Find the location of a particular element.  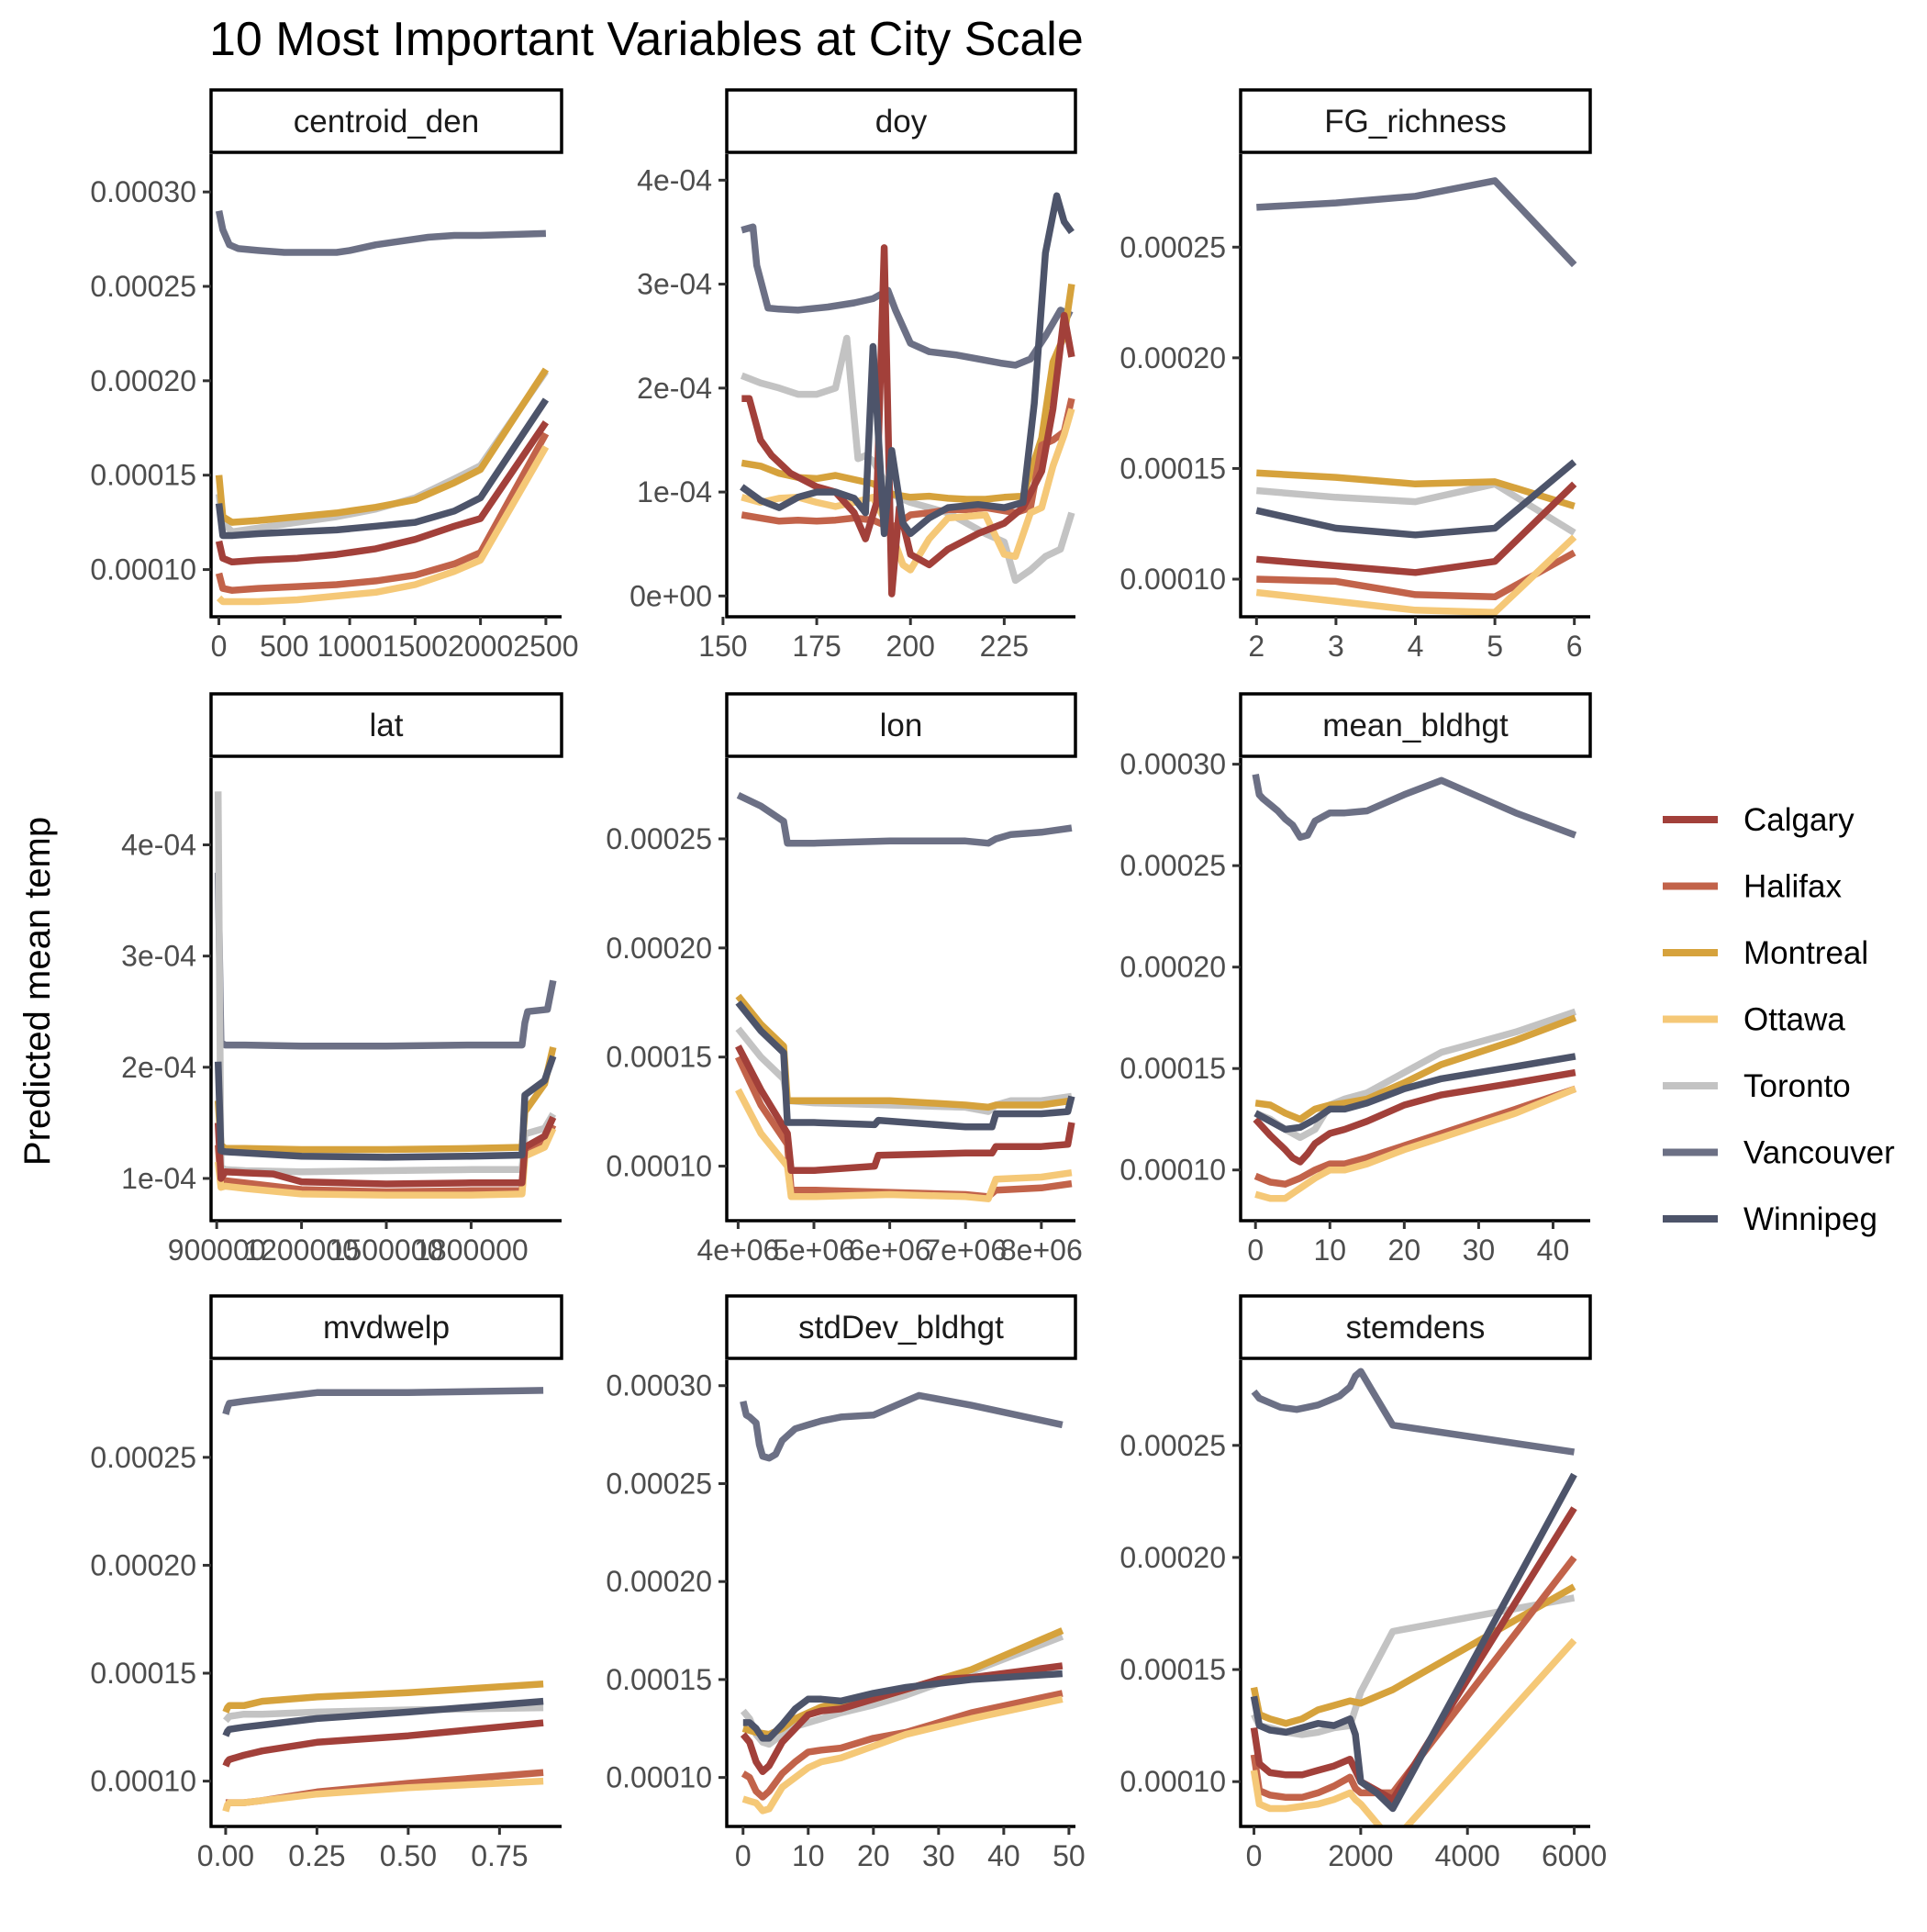

panel-strip-label: lat is located at coordinates (387, 725).